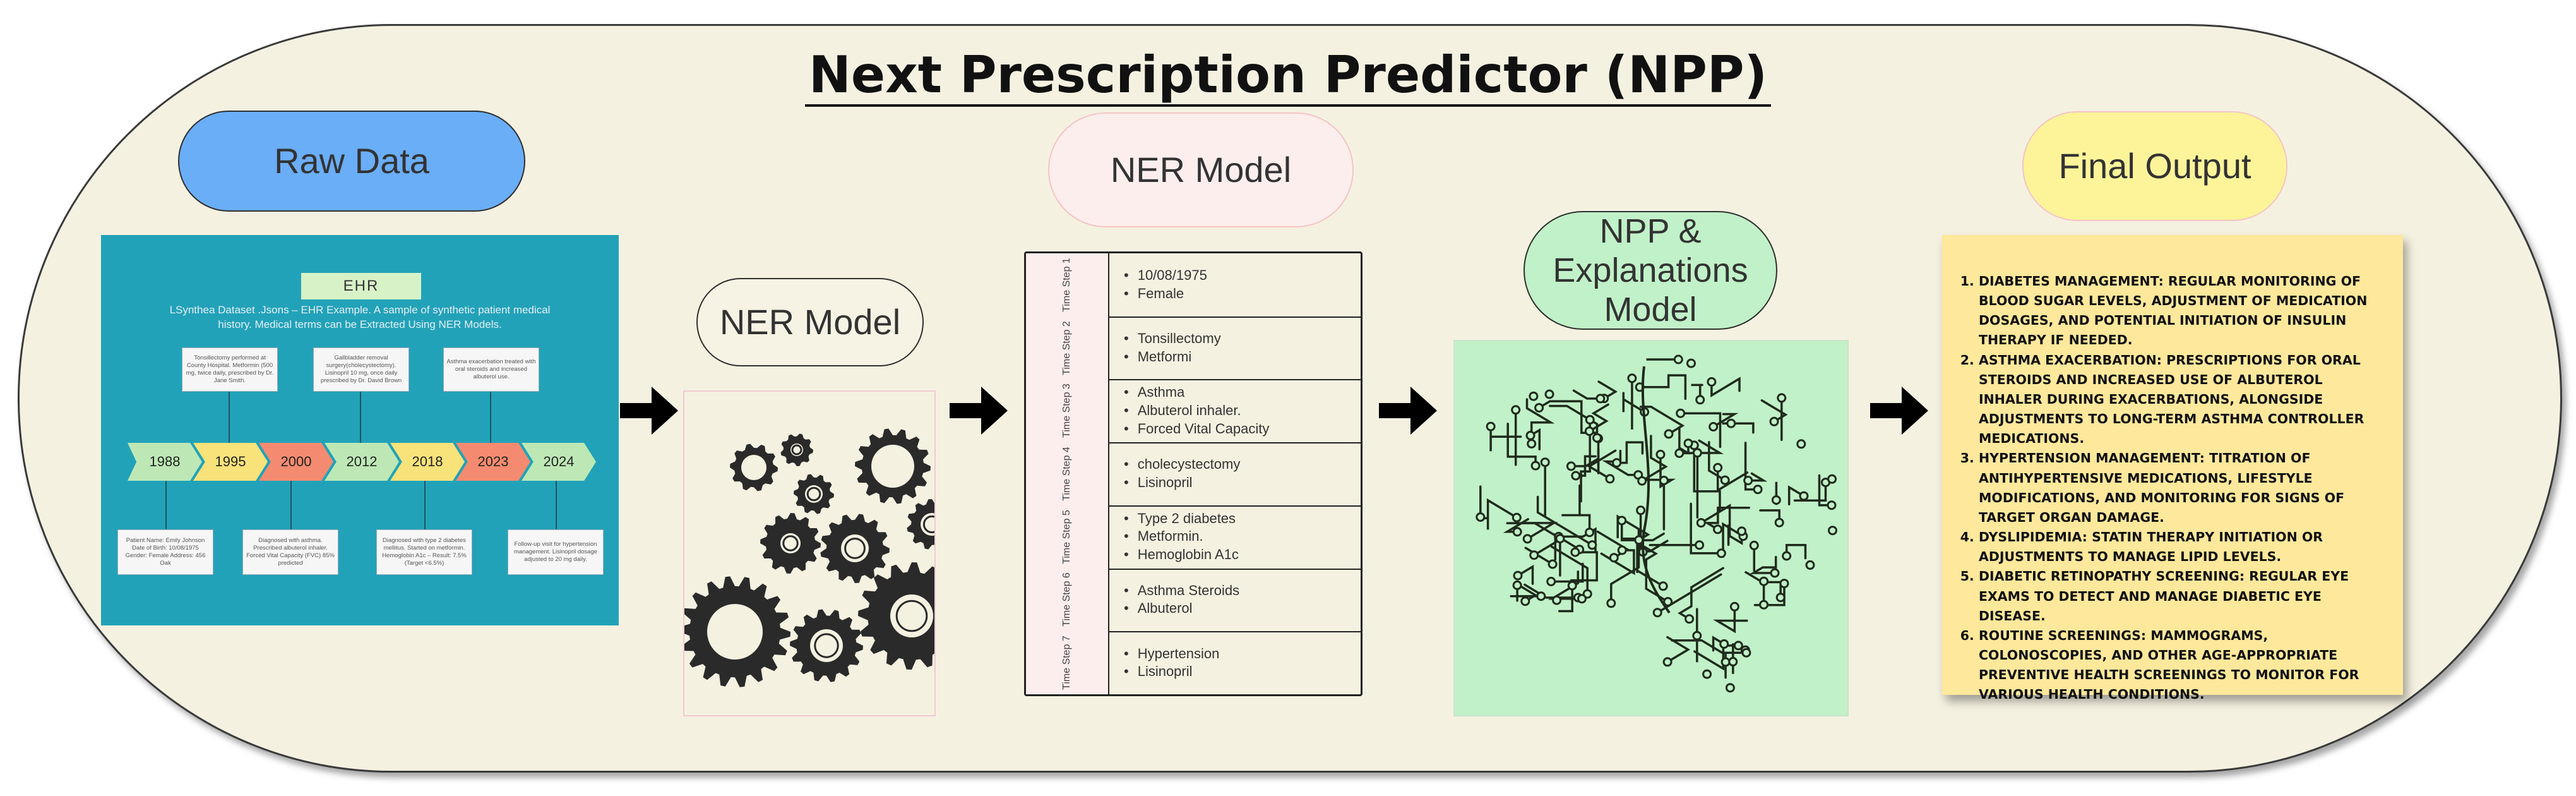 The height and width of the screenshot is (796, 2576). I want to click on gears-illustration, so click(809, 553).